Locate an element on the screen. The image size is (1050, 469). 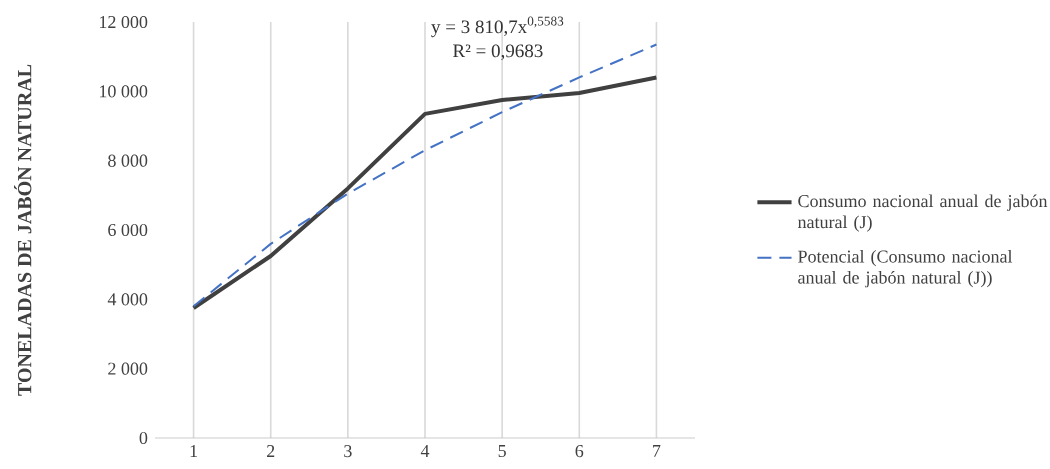
annotation: R² = 0,9683 is located at coordinates (498, 52).